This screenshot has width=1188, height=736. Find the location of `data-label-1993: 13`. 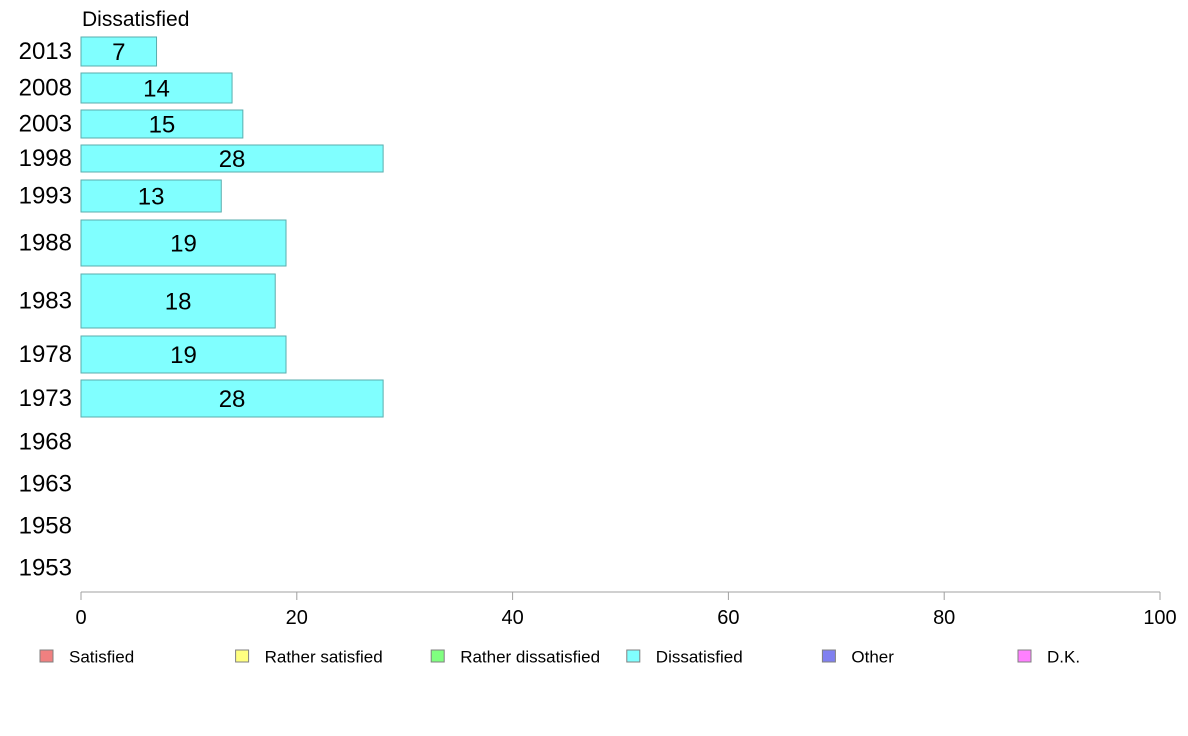

data-label-1993: 13 is located at coordinates (151, 197).